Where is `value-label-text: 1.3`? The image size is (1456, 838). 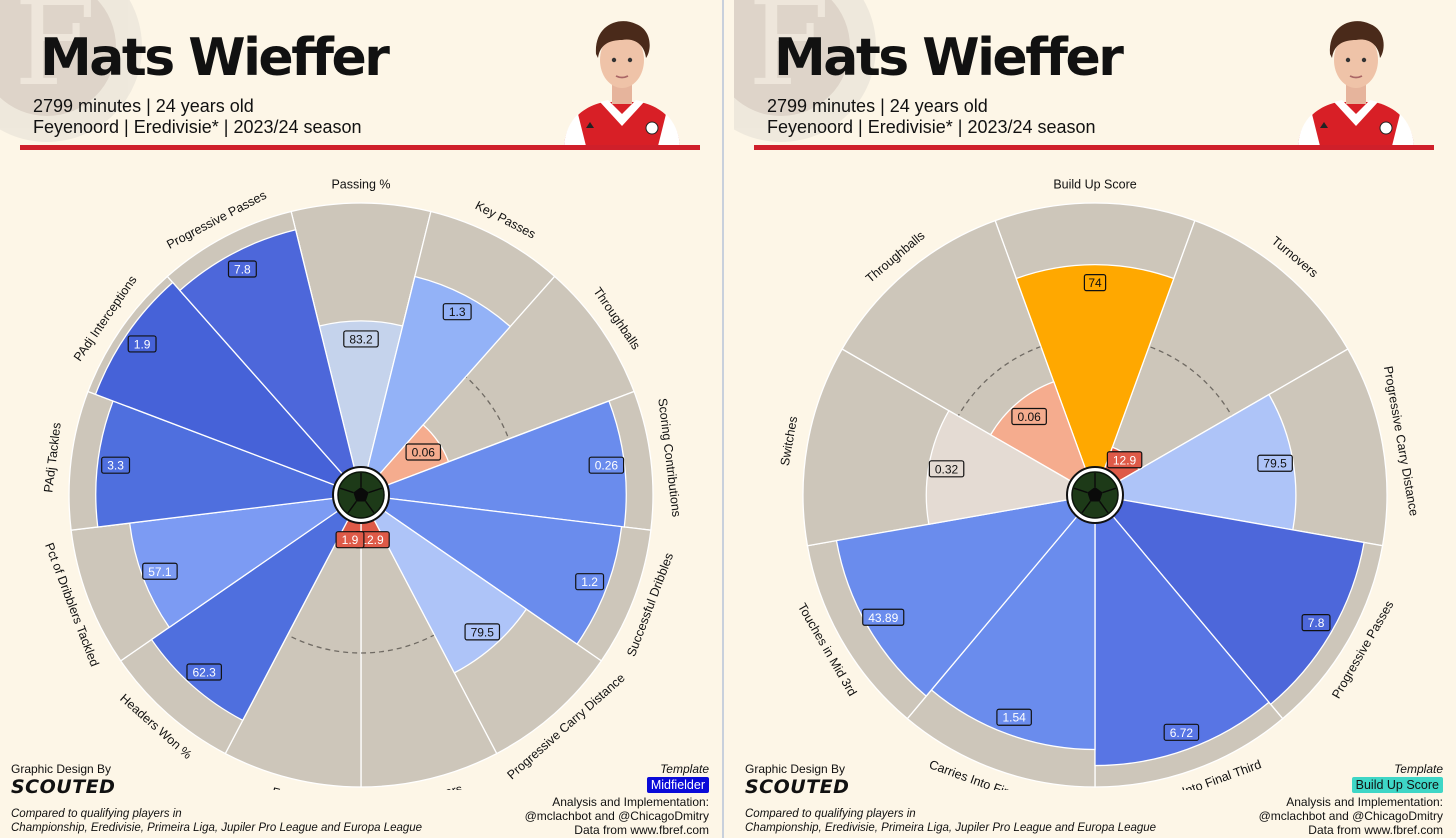
value-label-text: 1.3 is located at coordinates (457, 312).